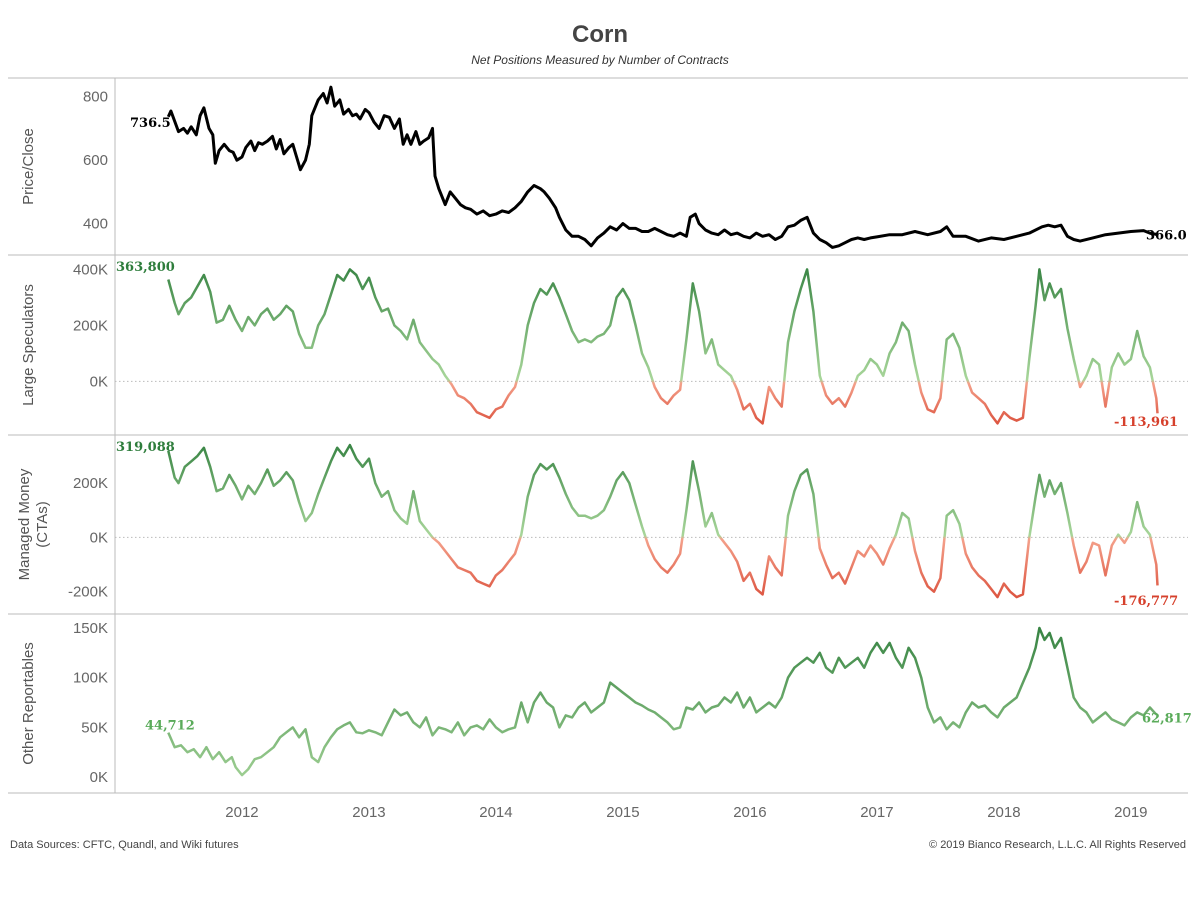 This screenshot has width=1200, height=900. Describe the element at coordinates (1146, 422) in the screenshot. I see `end-value-label-large-speculators: -113,961` at that location.